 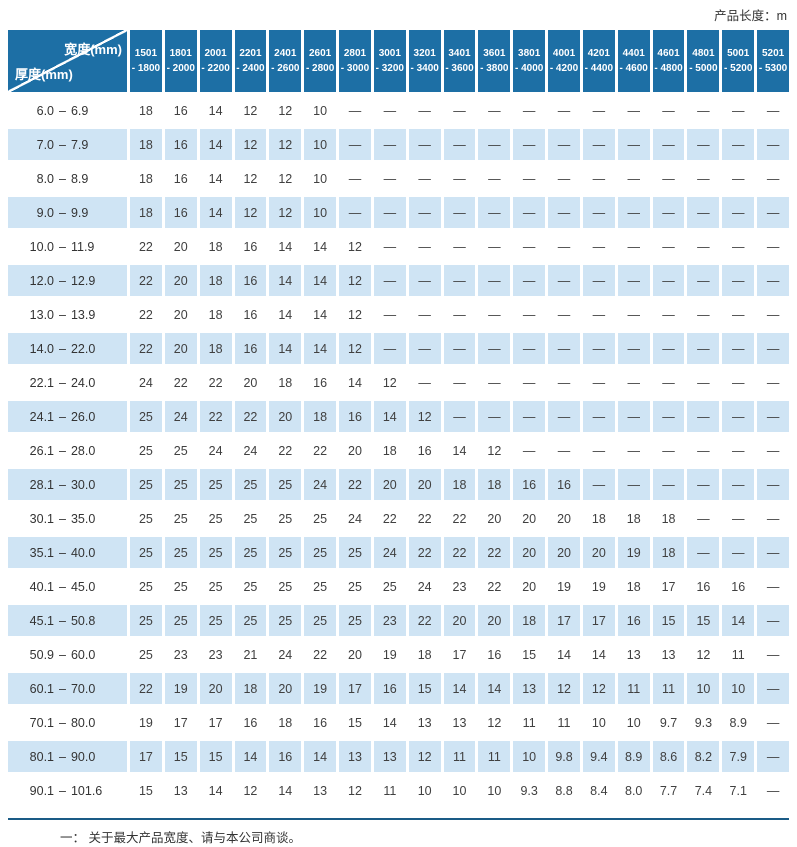 What do you see at coordinates (494, 61) in the screenshot?
I see `width-range-header: 3601 - 3800` at bounding box center [494, 61].